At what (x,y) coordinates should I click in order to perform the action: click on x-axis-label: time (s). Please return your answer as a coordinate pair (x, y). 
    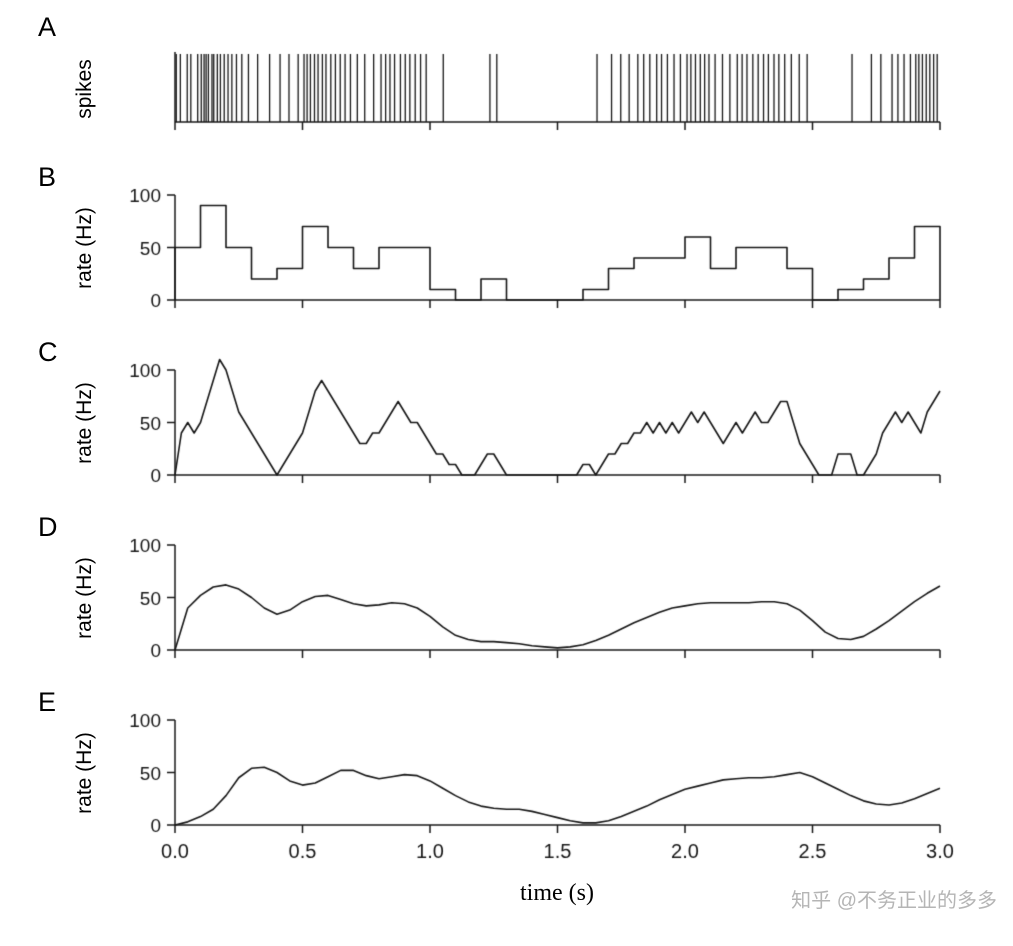
    Looking at the image, I should click on (557, 893).